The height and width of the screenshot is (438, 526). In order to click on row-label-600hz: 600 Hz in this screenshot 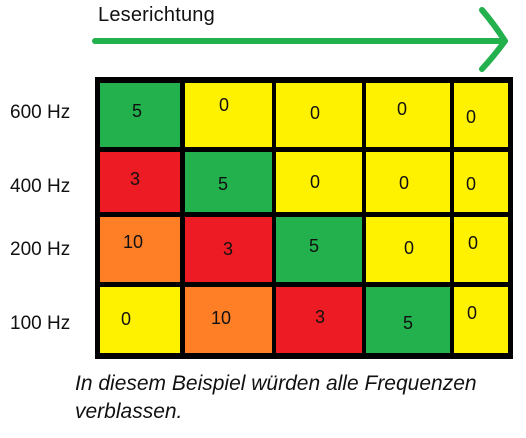, I will do `click(51, 113)`.